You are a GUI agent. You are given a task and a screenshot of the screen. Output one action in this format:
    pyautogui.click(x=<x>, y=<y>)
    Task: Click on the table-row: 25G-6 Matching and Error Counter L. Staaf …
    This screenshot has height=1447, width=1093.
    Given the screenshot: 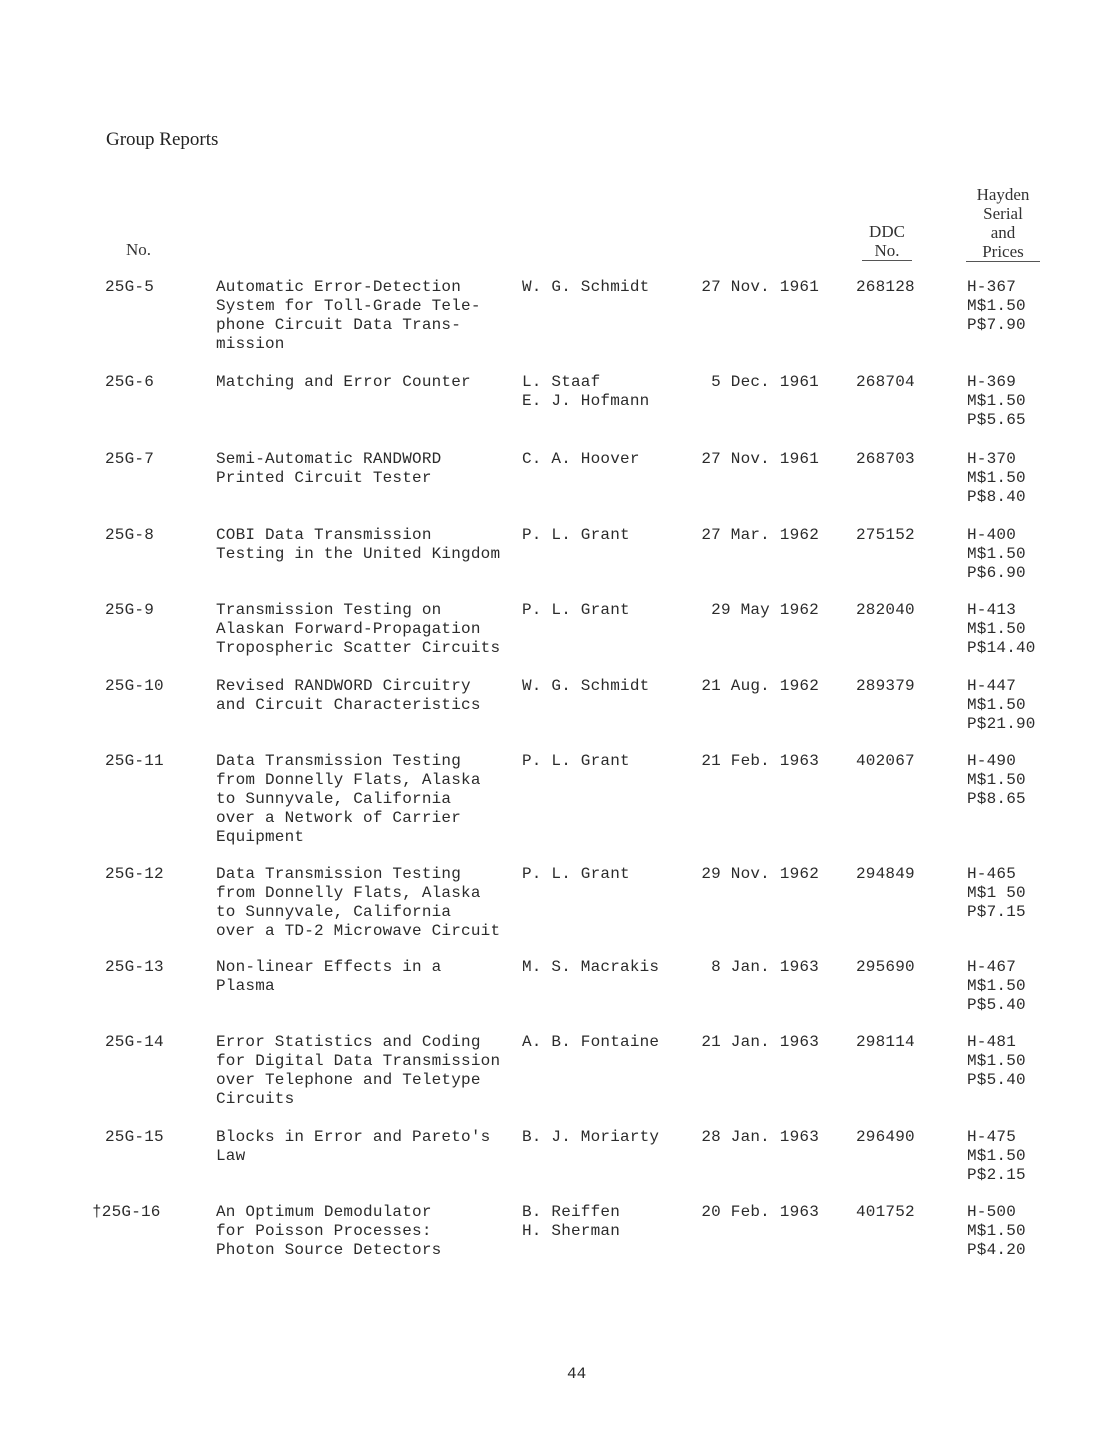 What is the action you would take?
    pyautogui.click(x=546, y=401)
    